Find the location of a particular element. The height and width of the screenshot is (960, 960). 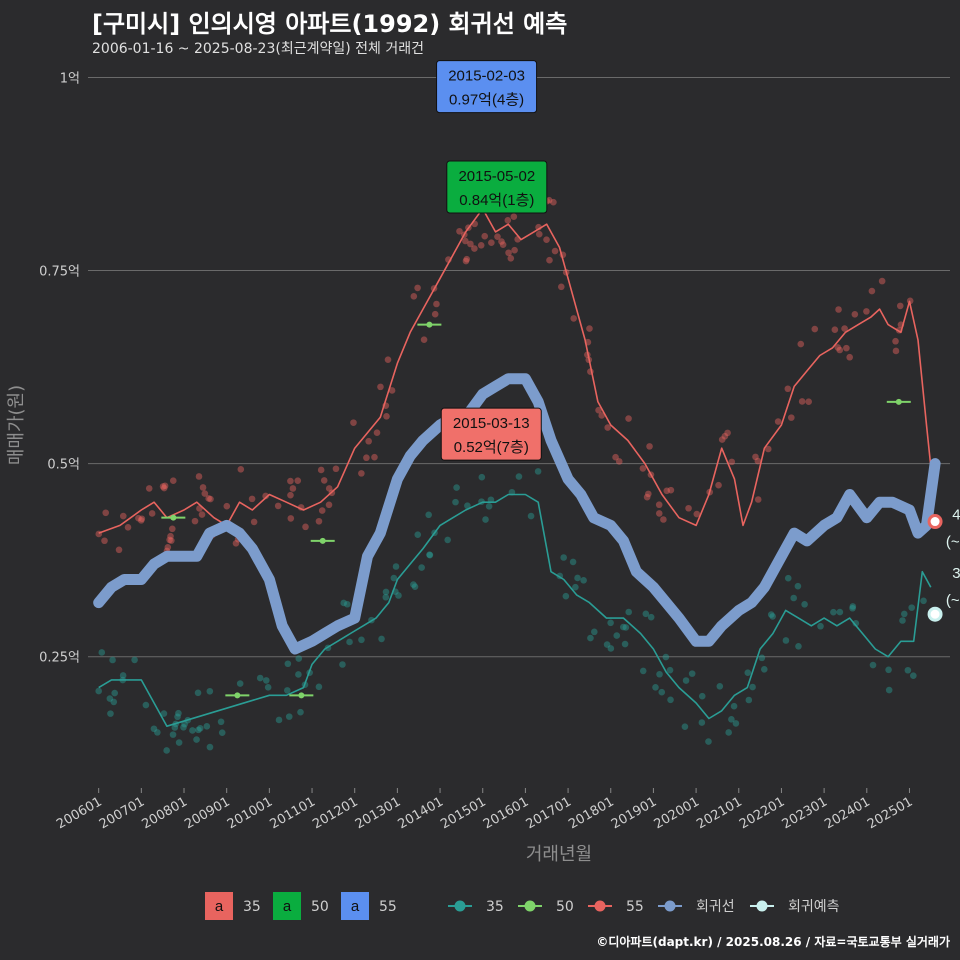

chart-title: [구미시] 인의시영 아파트(1992) 회귀선 예측 is located at coordinates (330, 24).